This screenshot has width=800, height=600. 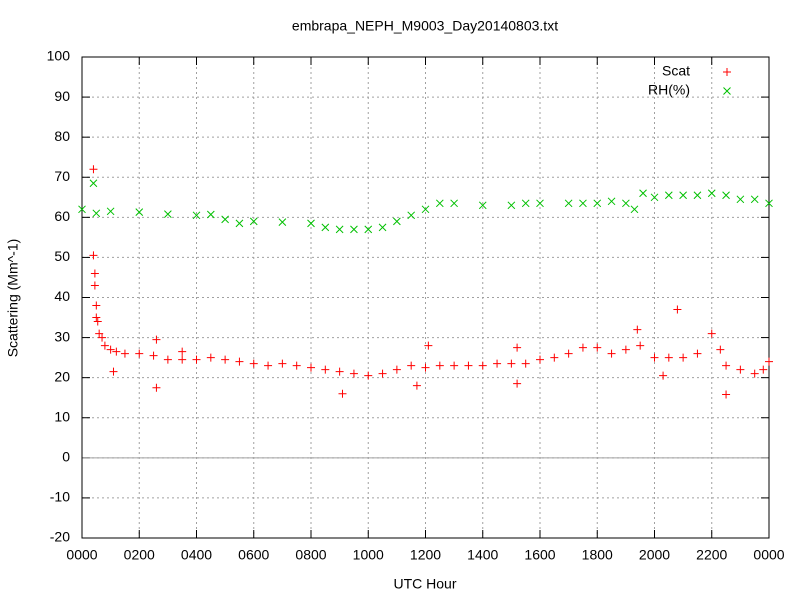 I want to click on y-tick-label: 0, so click(x=66, y=457).